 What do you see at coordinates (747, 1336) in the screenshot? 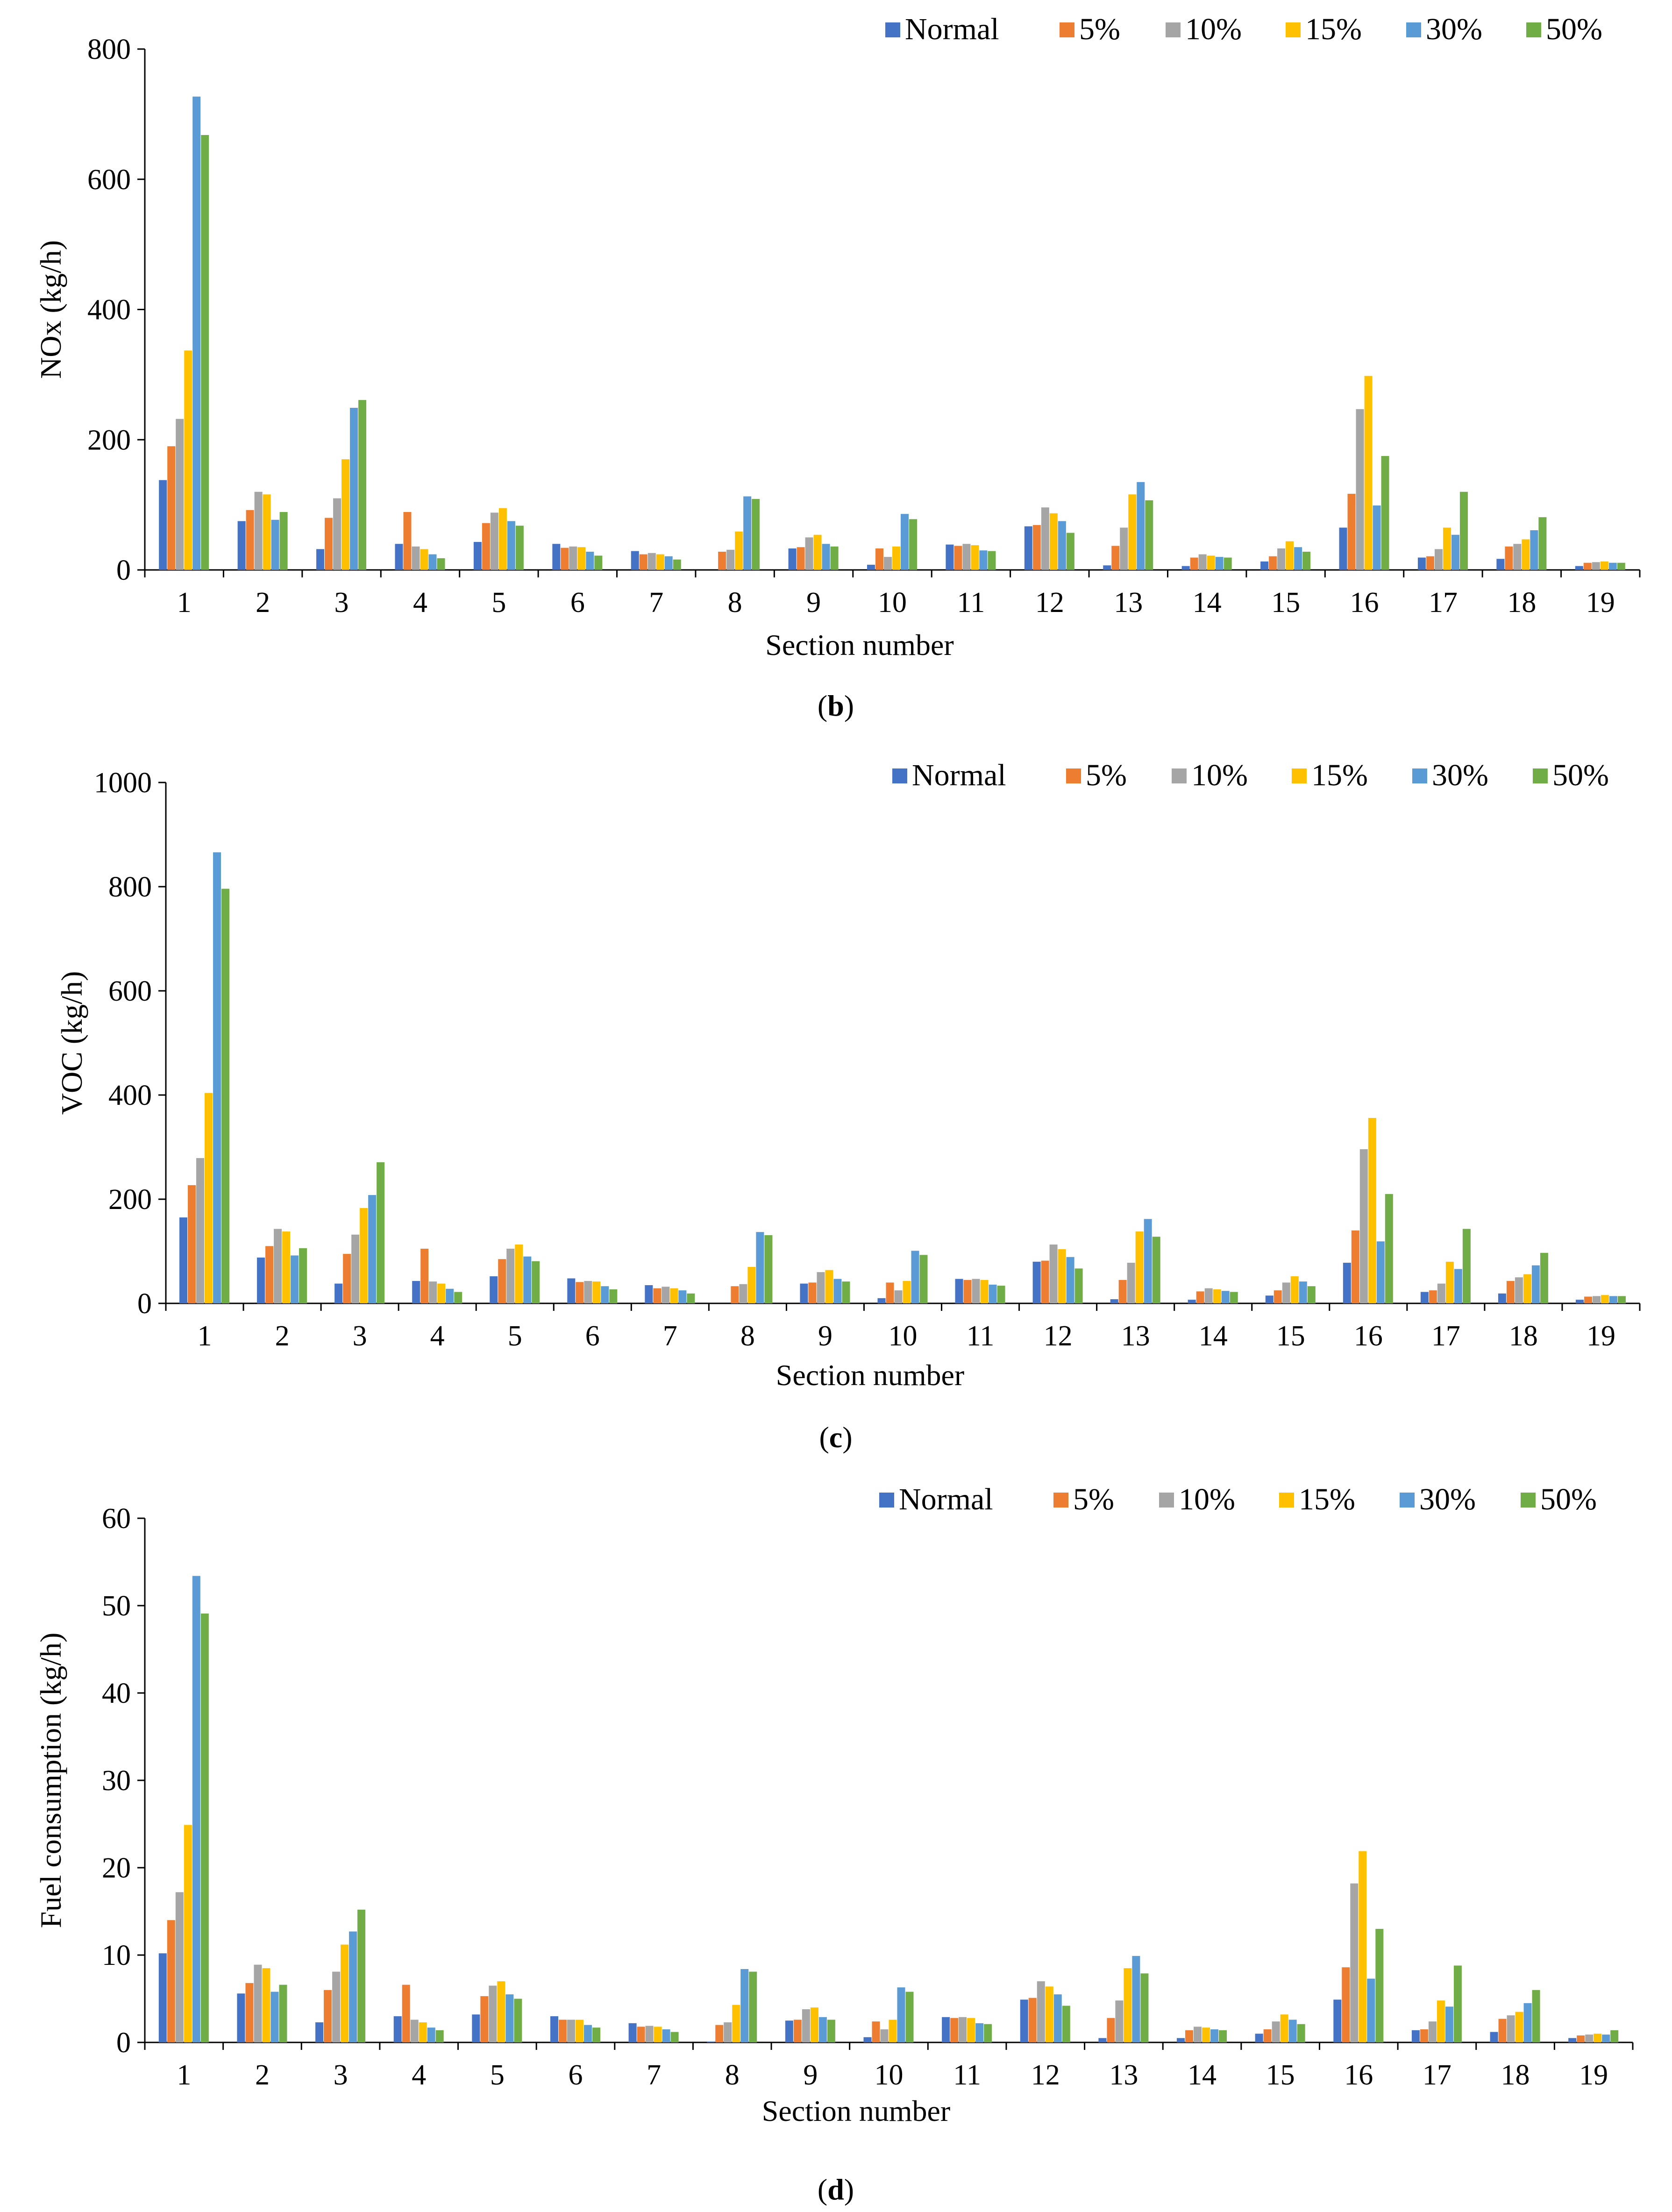
I see `x-tick-label: 8` at bounding box center [747, 1336].